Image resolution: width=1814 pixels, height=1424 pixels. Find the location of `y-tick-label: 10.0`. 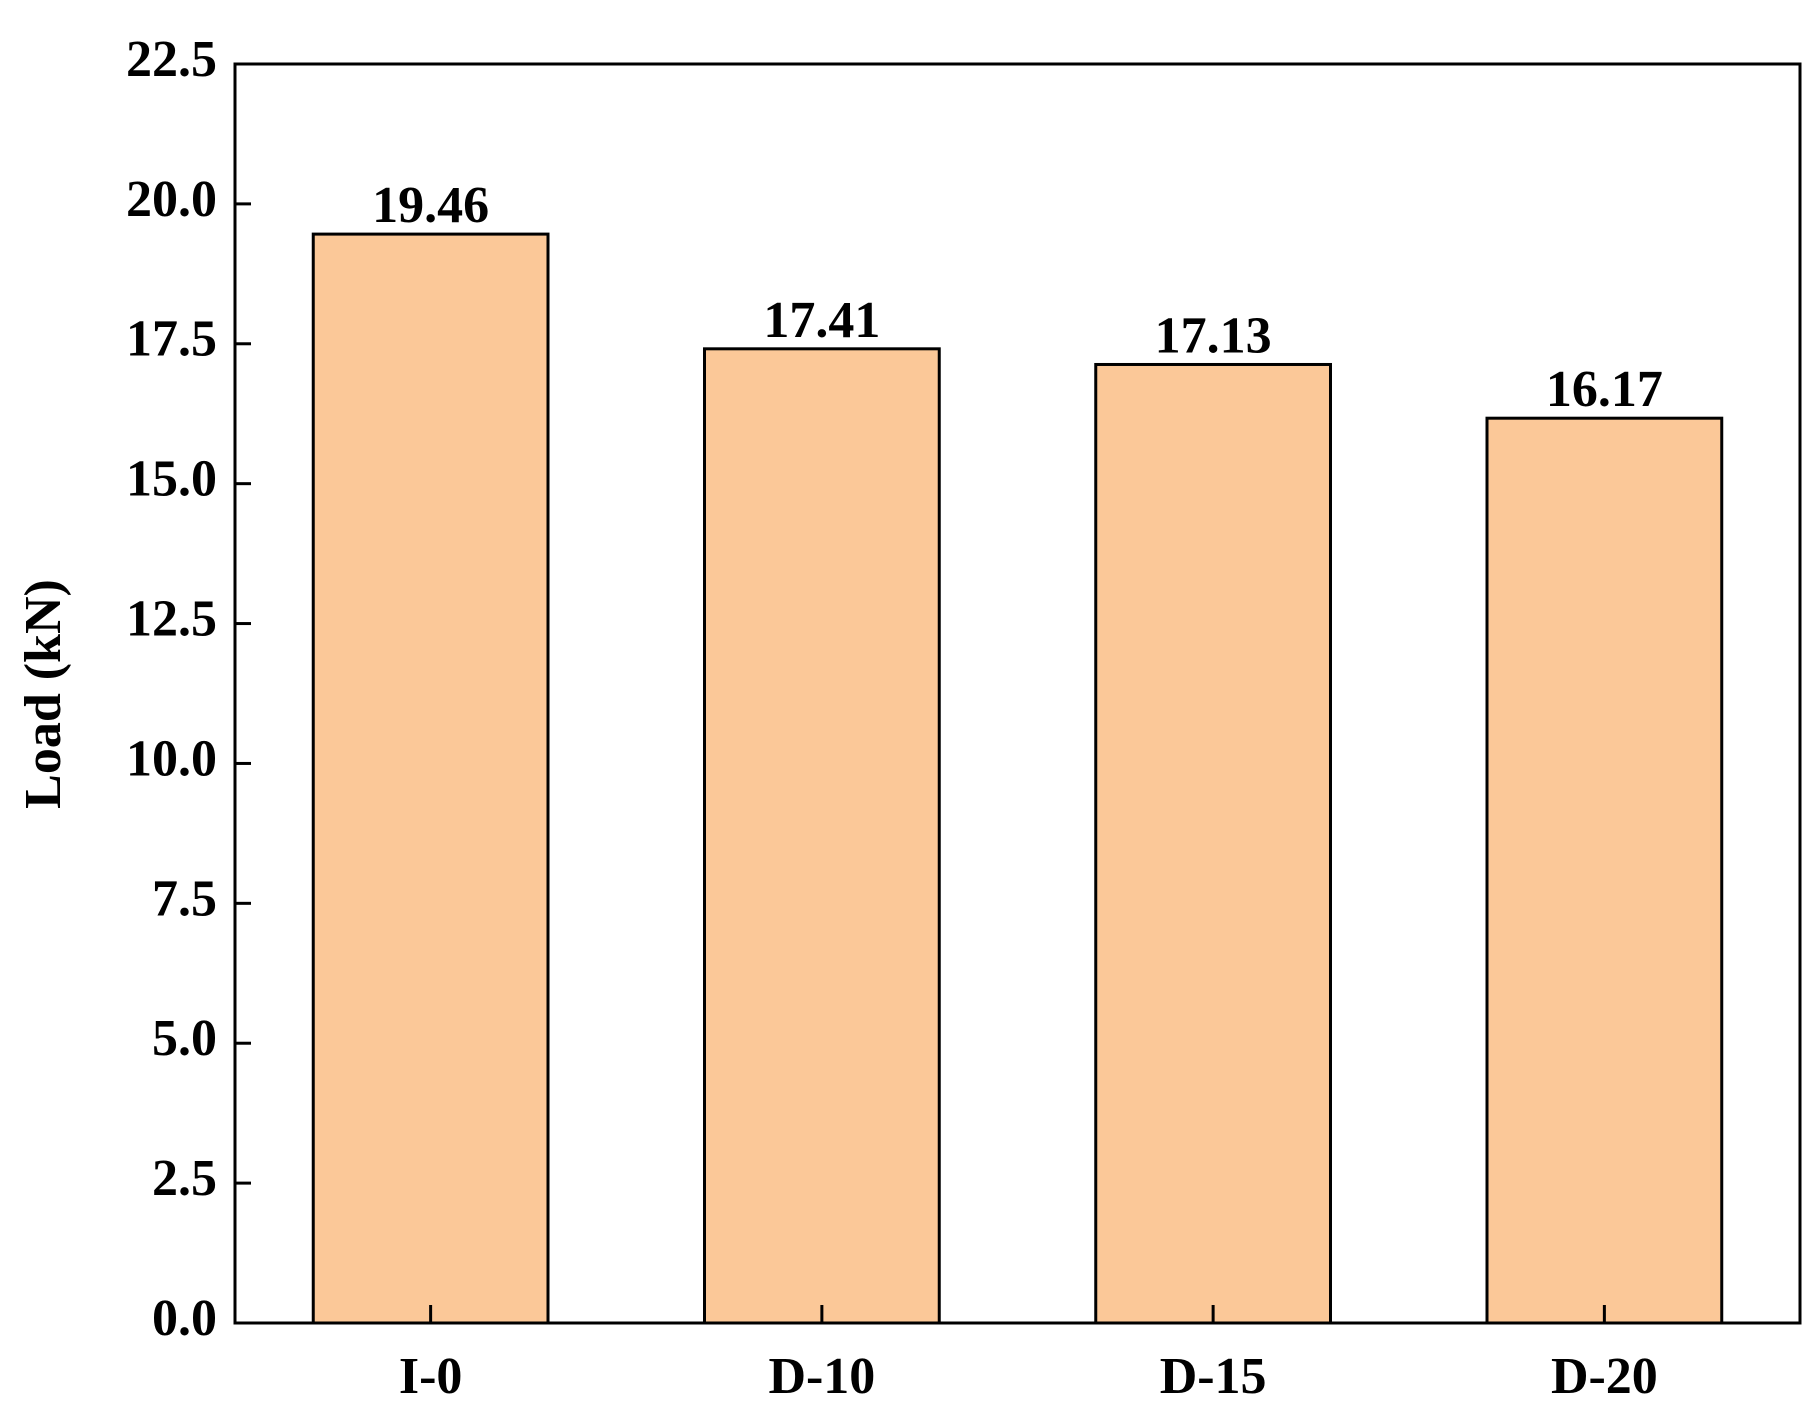

y-tick-label: 10.0 is located at coordinates (171, 758).